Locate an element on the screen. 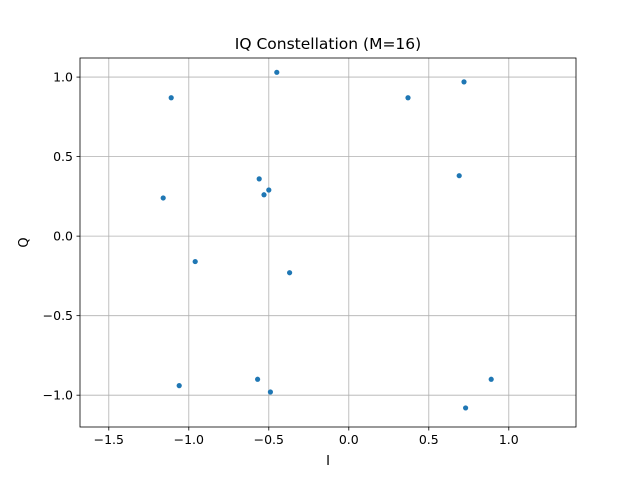  y-tick-label: 1.0 is located at coordinates (63, 77).